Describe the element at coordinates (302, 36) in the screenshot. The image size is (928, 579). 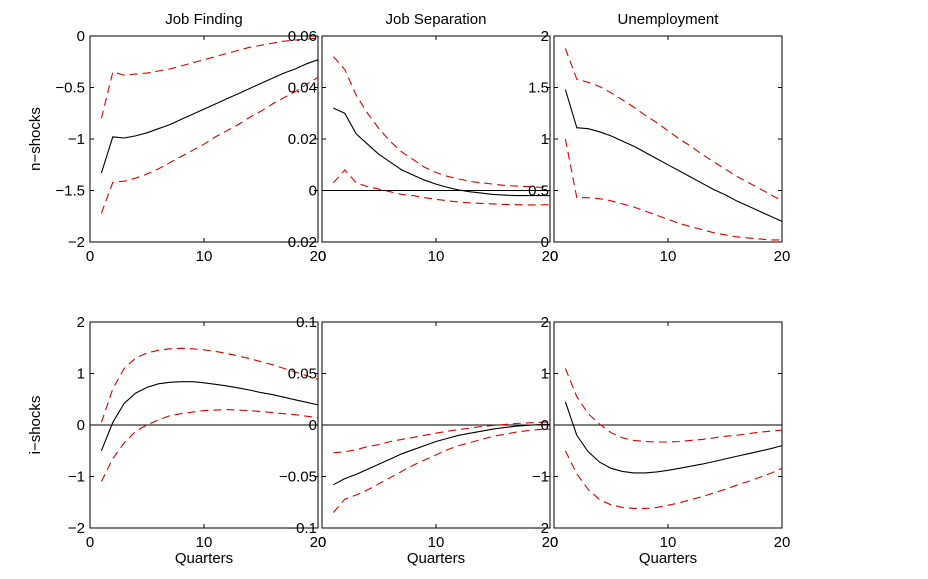
I see `y-tick-label: 0.06` at that location.